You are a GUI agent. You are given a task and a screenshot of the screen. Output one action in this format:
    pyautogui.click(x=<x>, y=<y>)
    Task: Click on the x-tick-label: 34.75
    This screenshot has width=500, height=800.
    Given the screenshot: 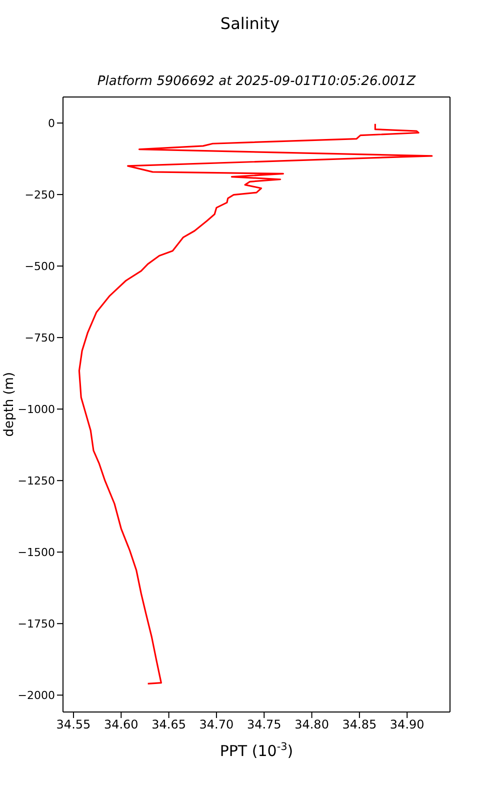 What is the action you would take?
    pyautogui.click(x=264, y=725)
    